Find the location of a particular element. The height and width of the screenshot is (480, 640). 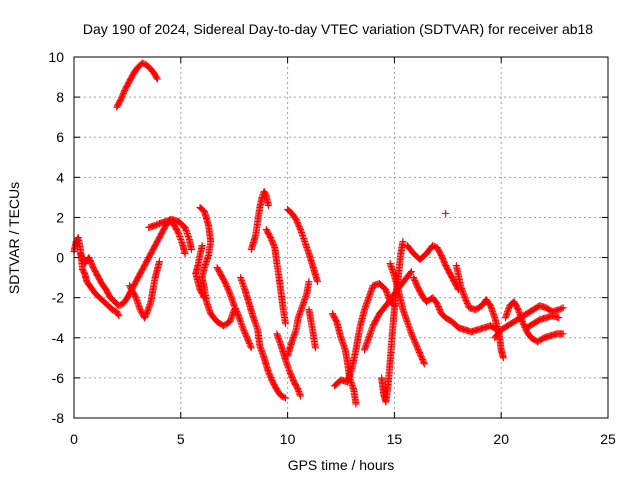

x-axis-label: GPS time / hours is located at coordinates (341, 465).